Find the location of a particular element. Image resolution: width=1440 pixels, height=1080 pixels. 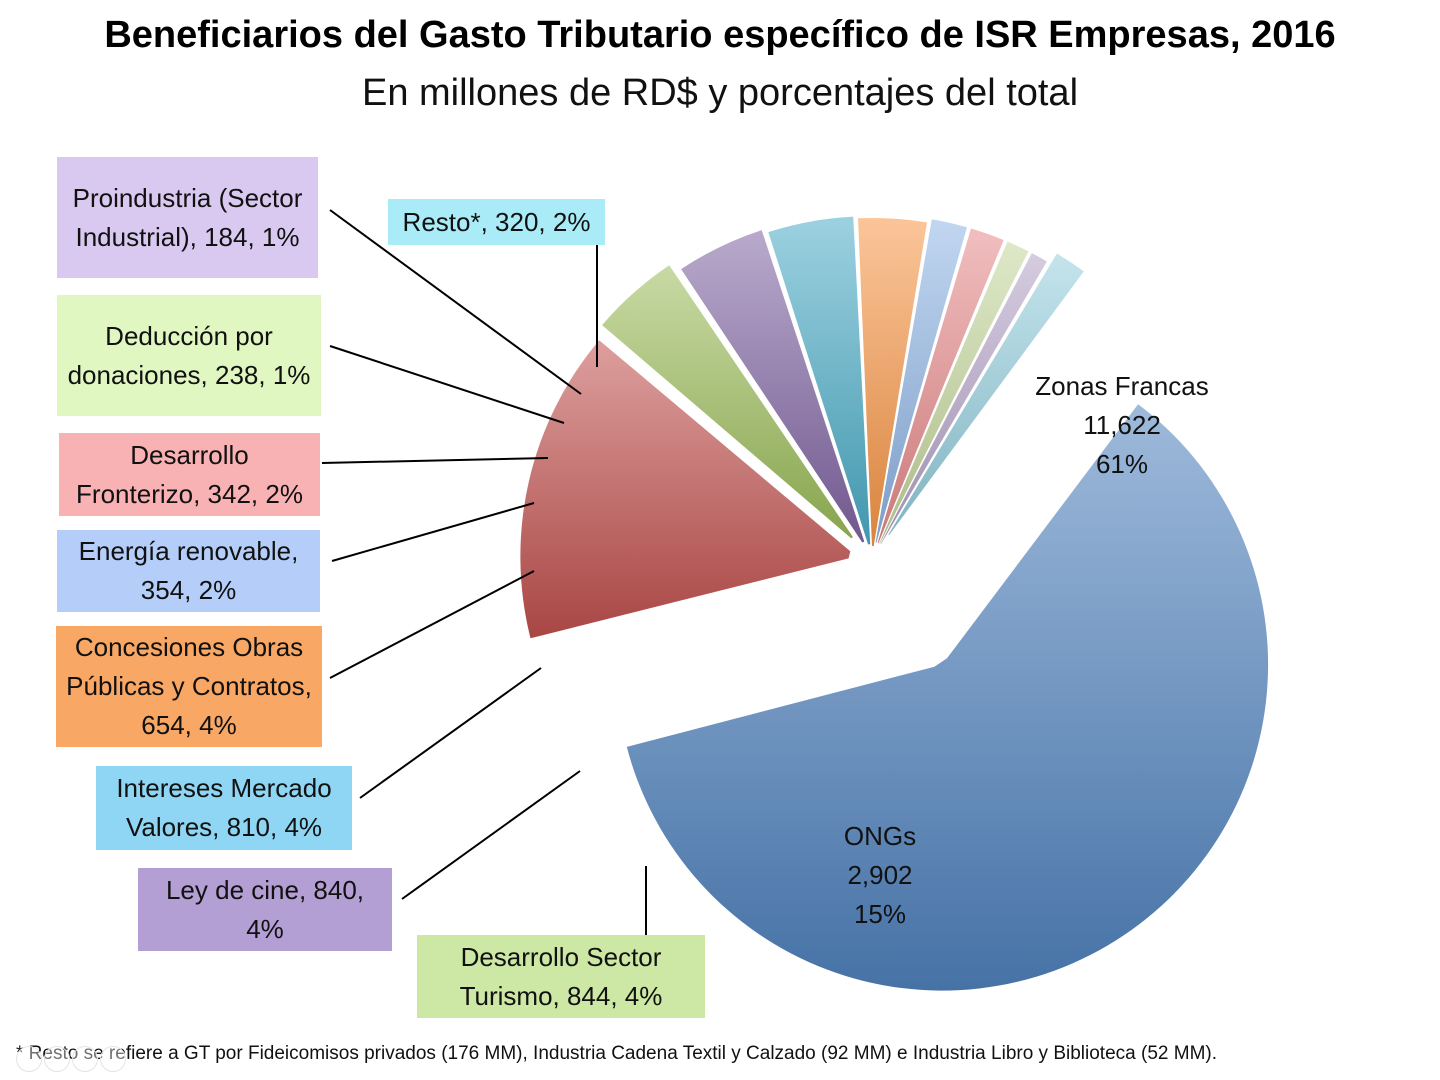

pen-tool-button is located at coordinates (85, 1059).